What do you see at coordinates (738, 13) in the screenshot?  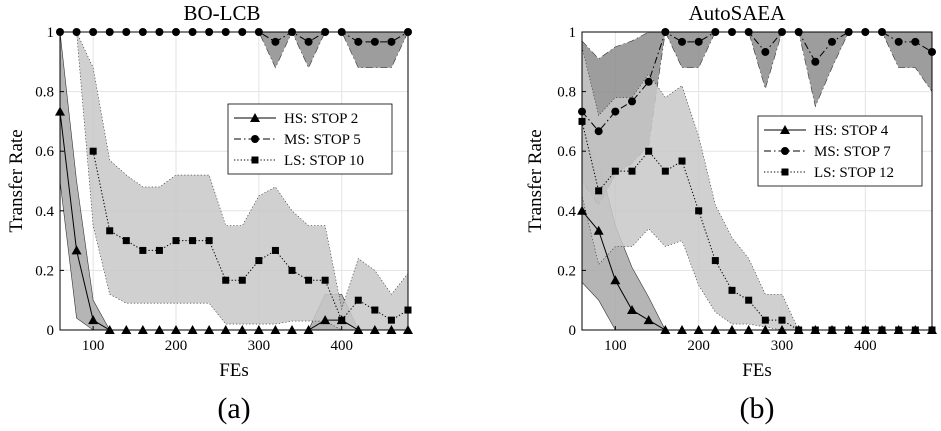 I see `chart-title: AutoSAEA` at bounding box center [738, 13].